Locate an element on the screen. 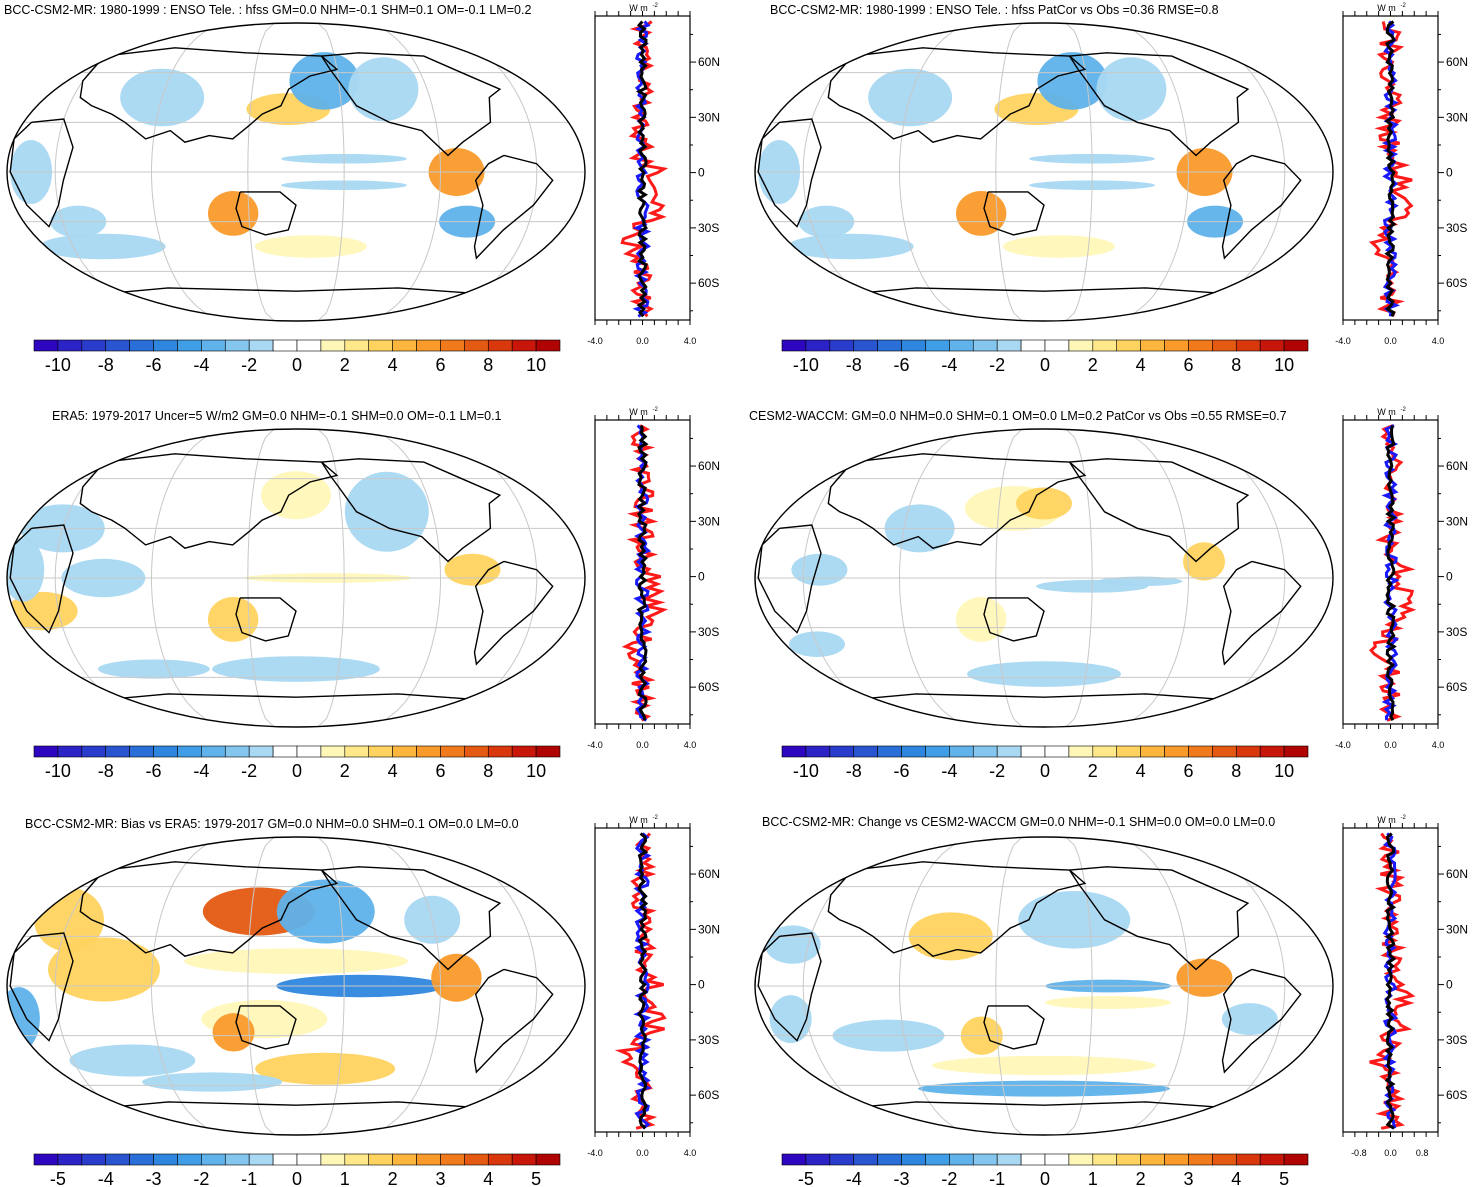  profile-series-blue is located at coordinates (642, 981).